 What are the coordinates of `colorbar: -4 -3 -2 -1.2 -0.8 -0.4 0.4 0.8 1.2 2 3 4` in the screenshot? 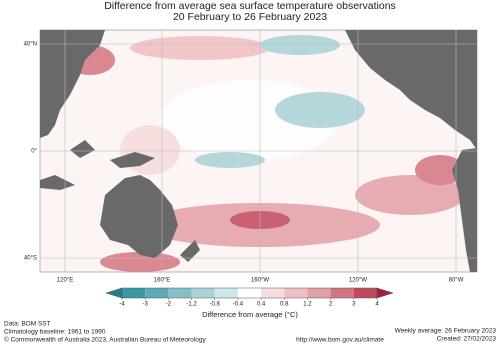 It's located at (249, 297).